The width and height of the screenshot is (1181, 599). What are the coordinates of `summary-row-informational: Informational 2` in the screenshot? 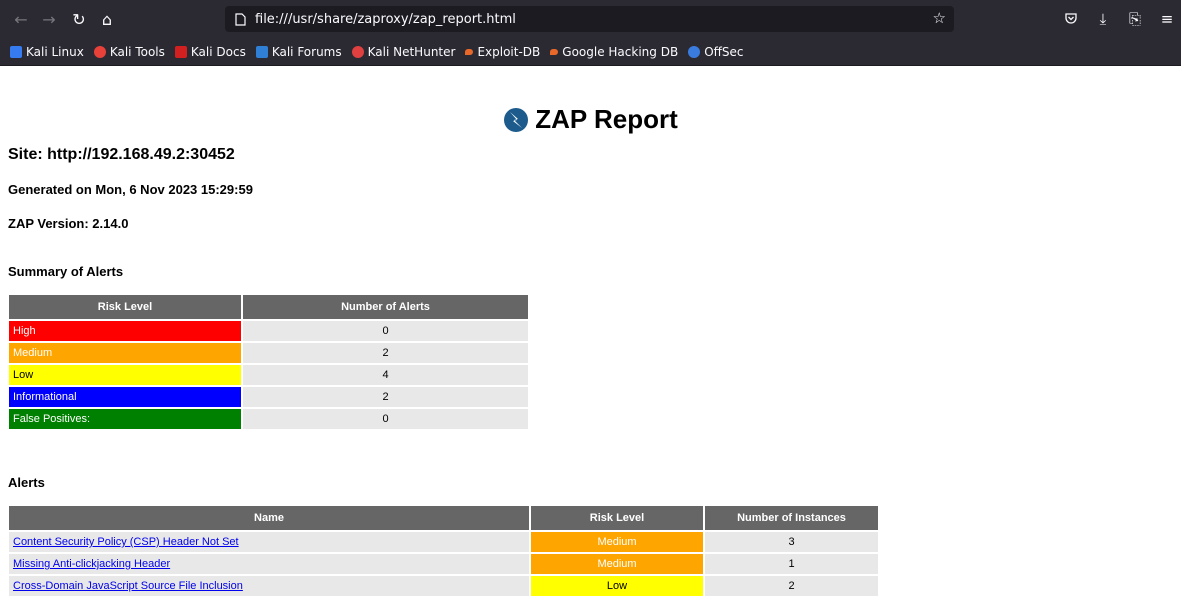 It's located at (268, 397).